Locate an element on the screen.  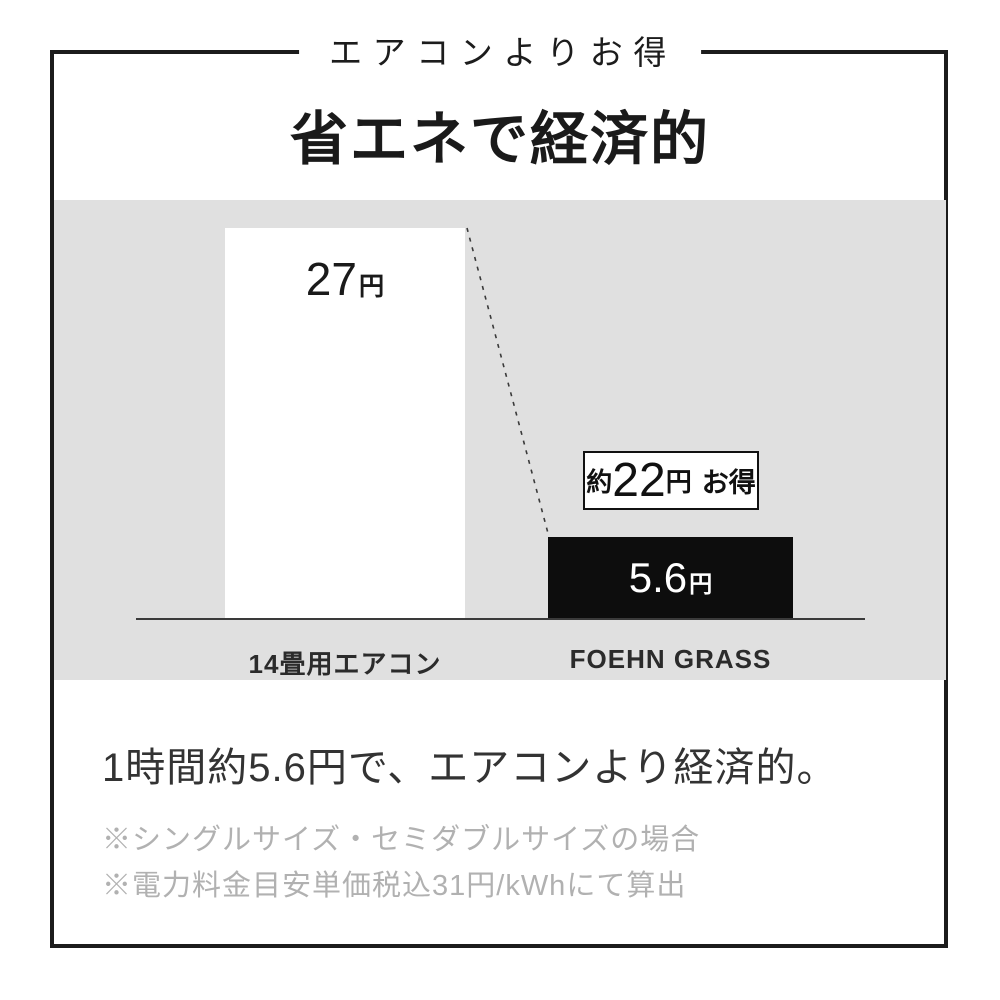
baseline-axis is located at coordinates (500, 619).